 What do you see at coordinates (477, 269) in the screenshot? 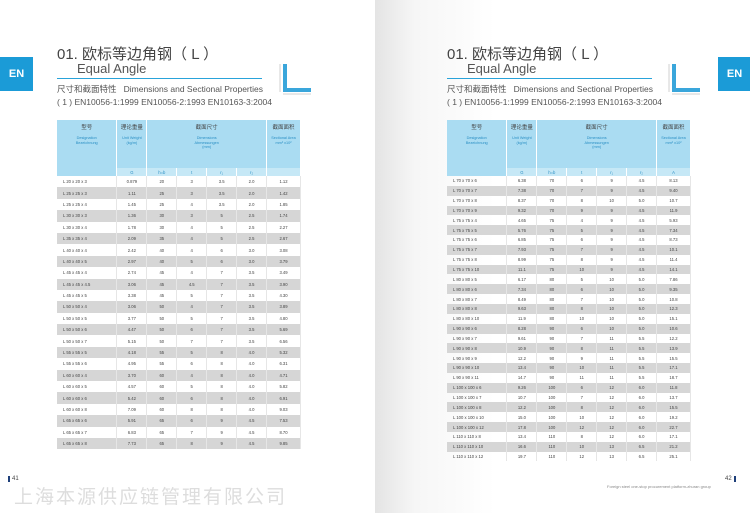
I see `table-cell: L 75 x 75 x 10` at bounding box center [477, 269].